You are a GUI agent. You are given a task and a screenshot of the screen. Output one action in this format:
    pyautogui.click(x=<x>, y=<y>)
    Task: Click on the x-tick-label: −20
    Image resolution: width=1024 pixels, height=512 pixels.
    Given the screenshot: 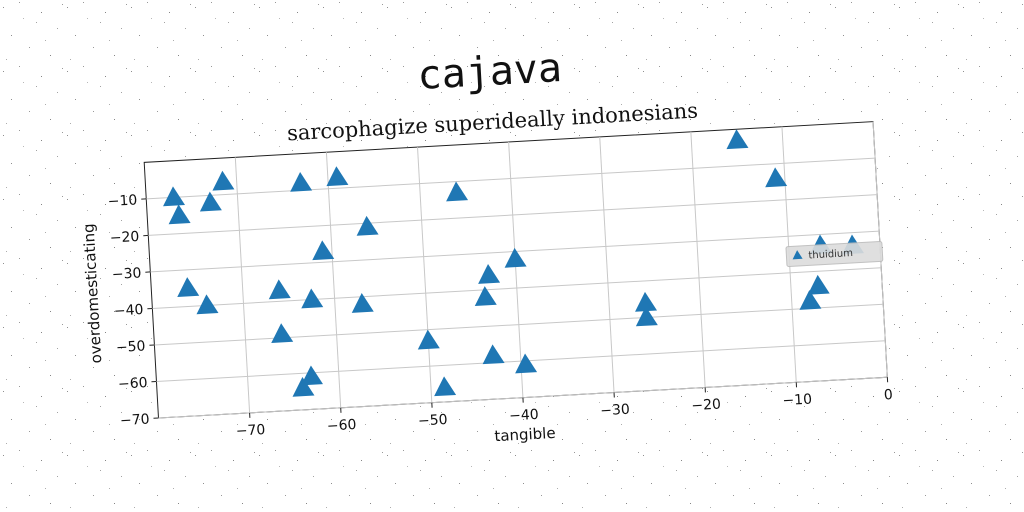 What is the action you would take?
    pyautogui.click(x=706, y=406)
    